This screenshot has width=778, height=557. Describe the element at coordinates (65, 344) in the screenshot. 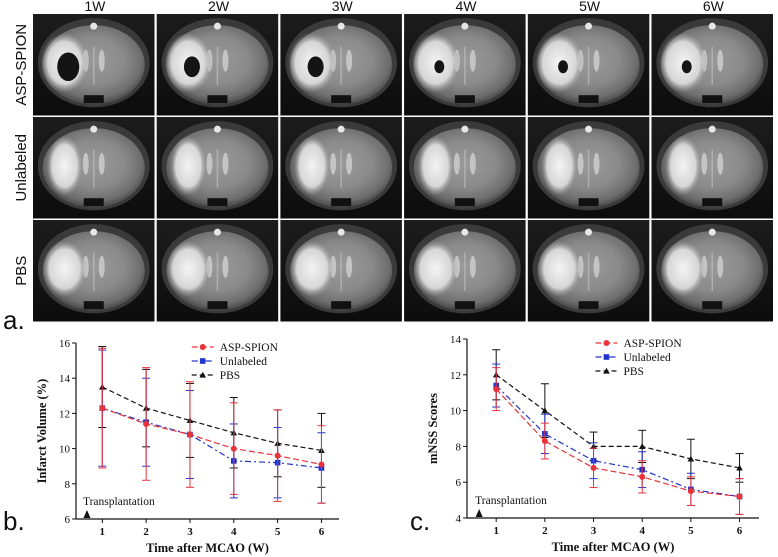

I see `y-tick-label: 16` at that location.